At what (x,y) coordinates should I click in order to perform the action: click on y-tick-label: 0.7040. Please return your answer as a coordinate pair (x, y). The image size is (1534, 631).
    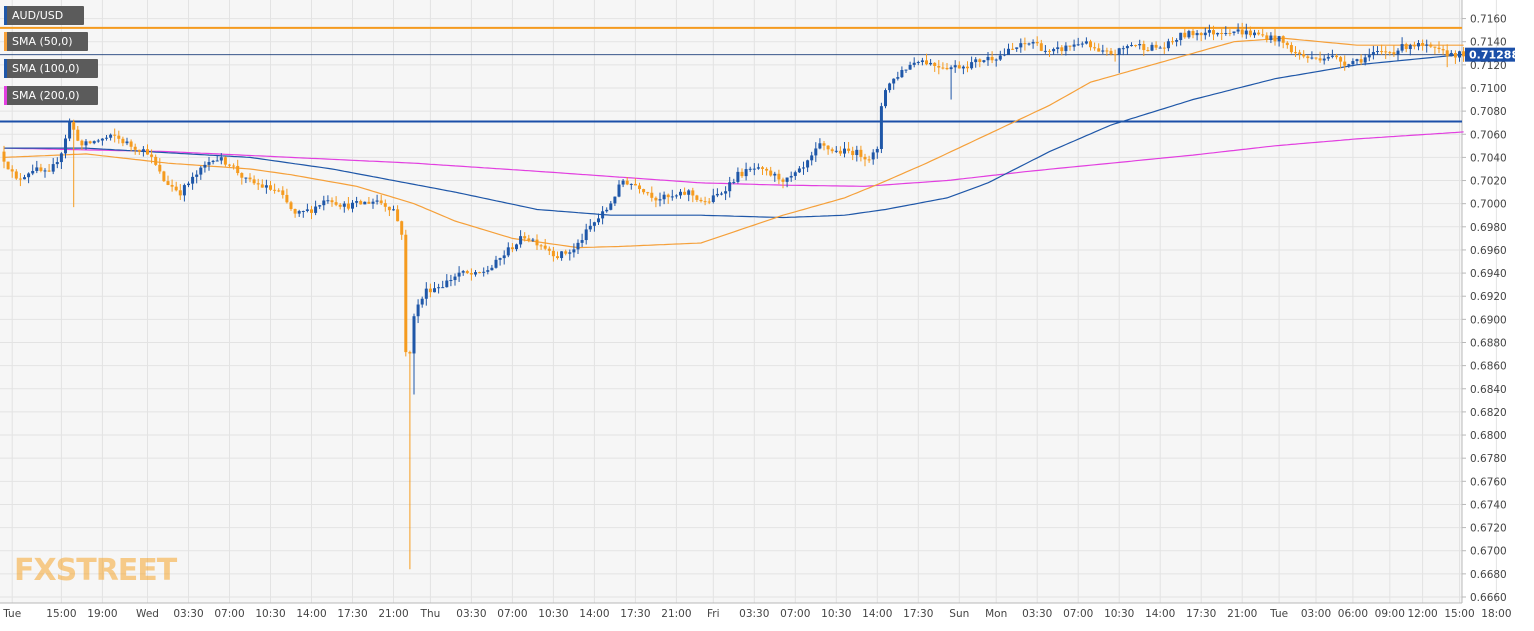
    Looking at the image, I should click on (1488, 158).